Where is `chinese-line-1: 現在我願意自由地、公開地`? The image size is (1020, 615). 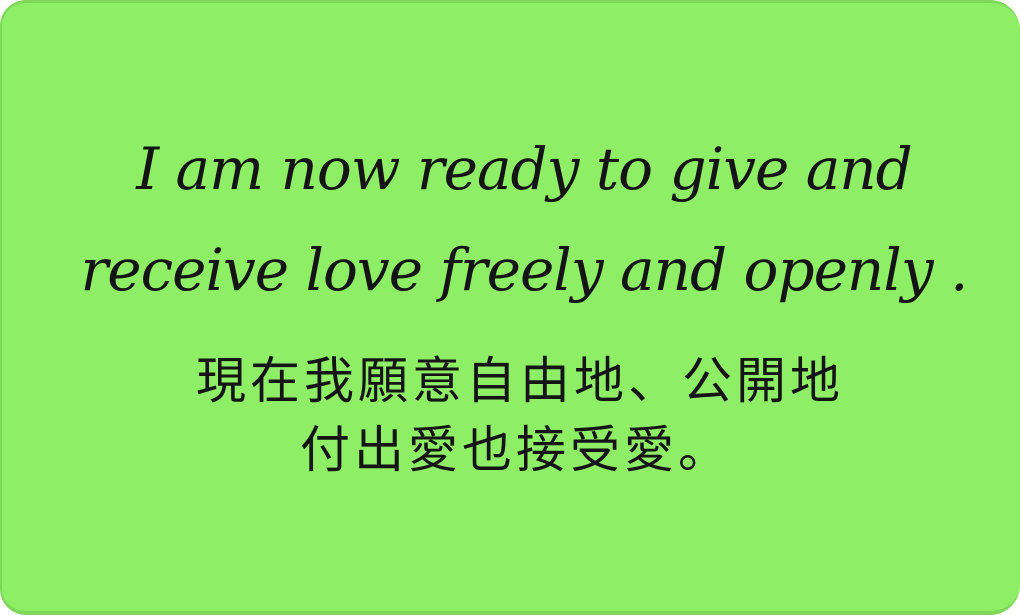
chinese-line-1: 現在我願意自由地、公開地 is located at coordinates (520, 381).